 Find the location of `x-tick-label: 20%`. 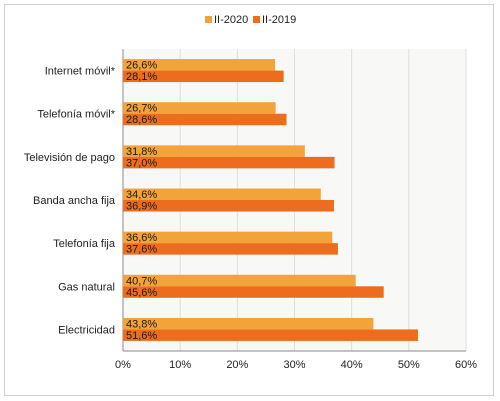

x-tick-label: 20% is located at coordinates (237, 365).